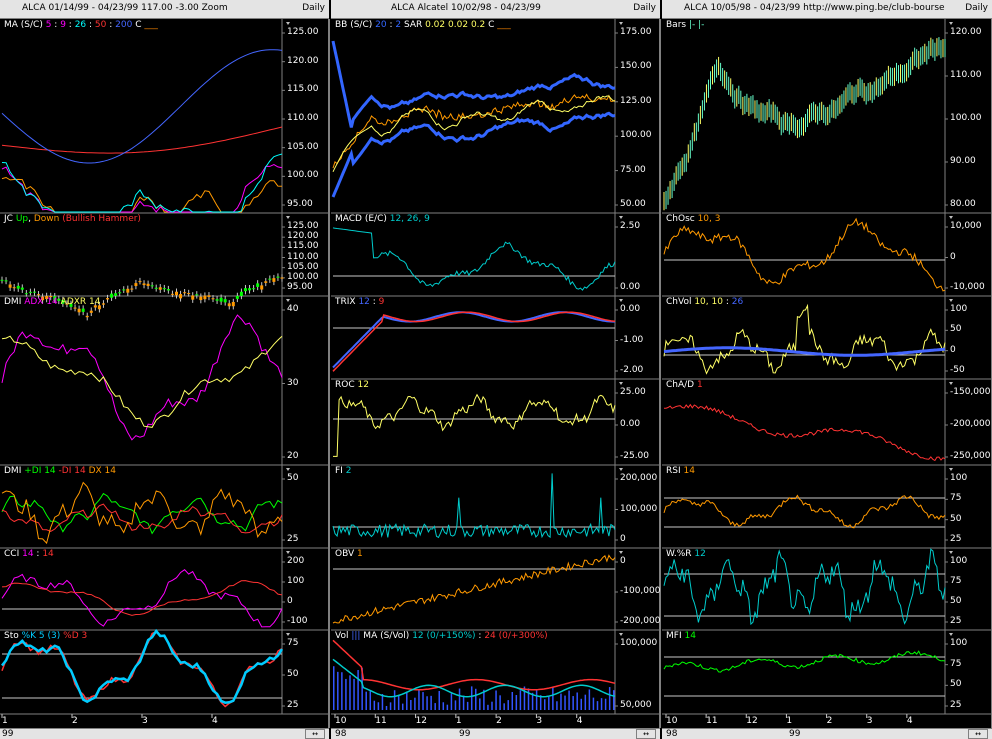 Image resolution: width=992 pixels, height=739 pixels. I want to click on axis-tick-label: 115.00, so click(303, 246).